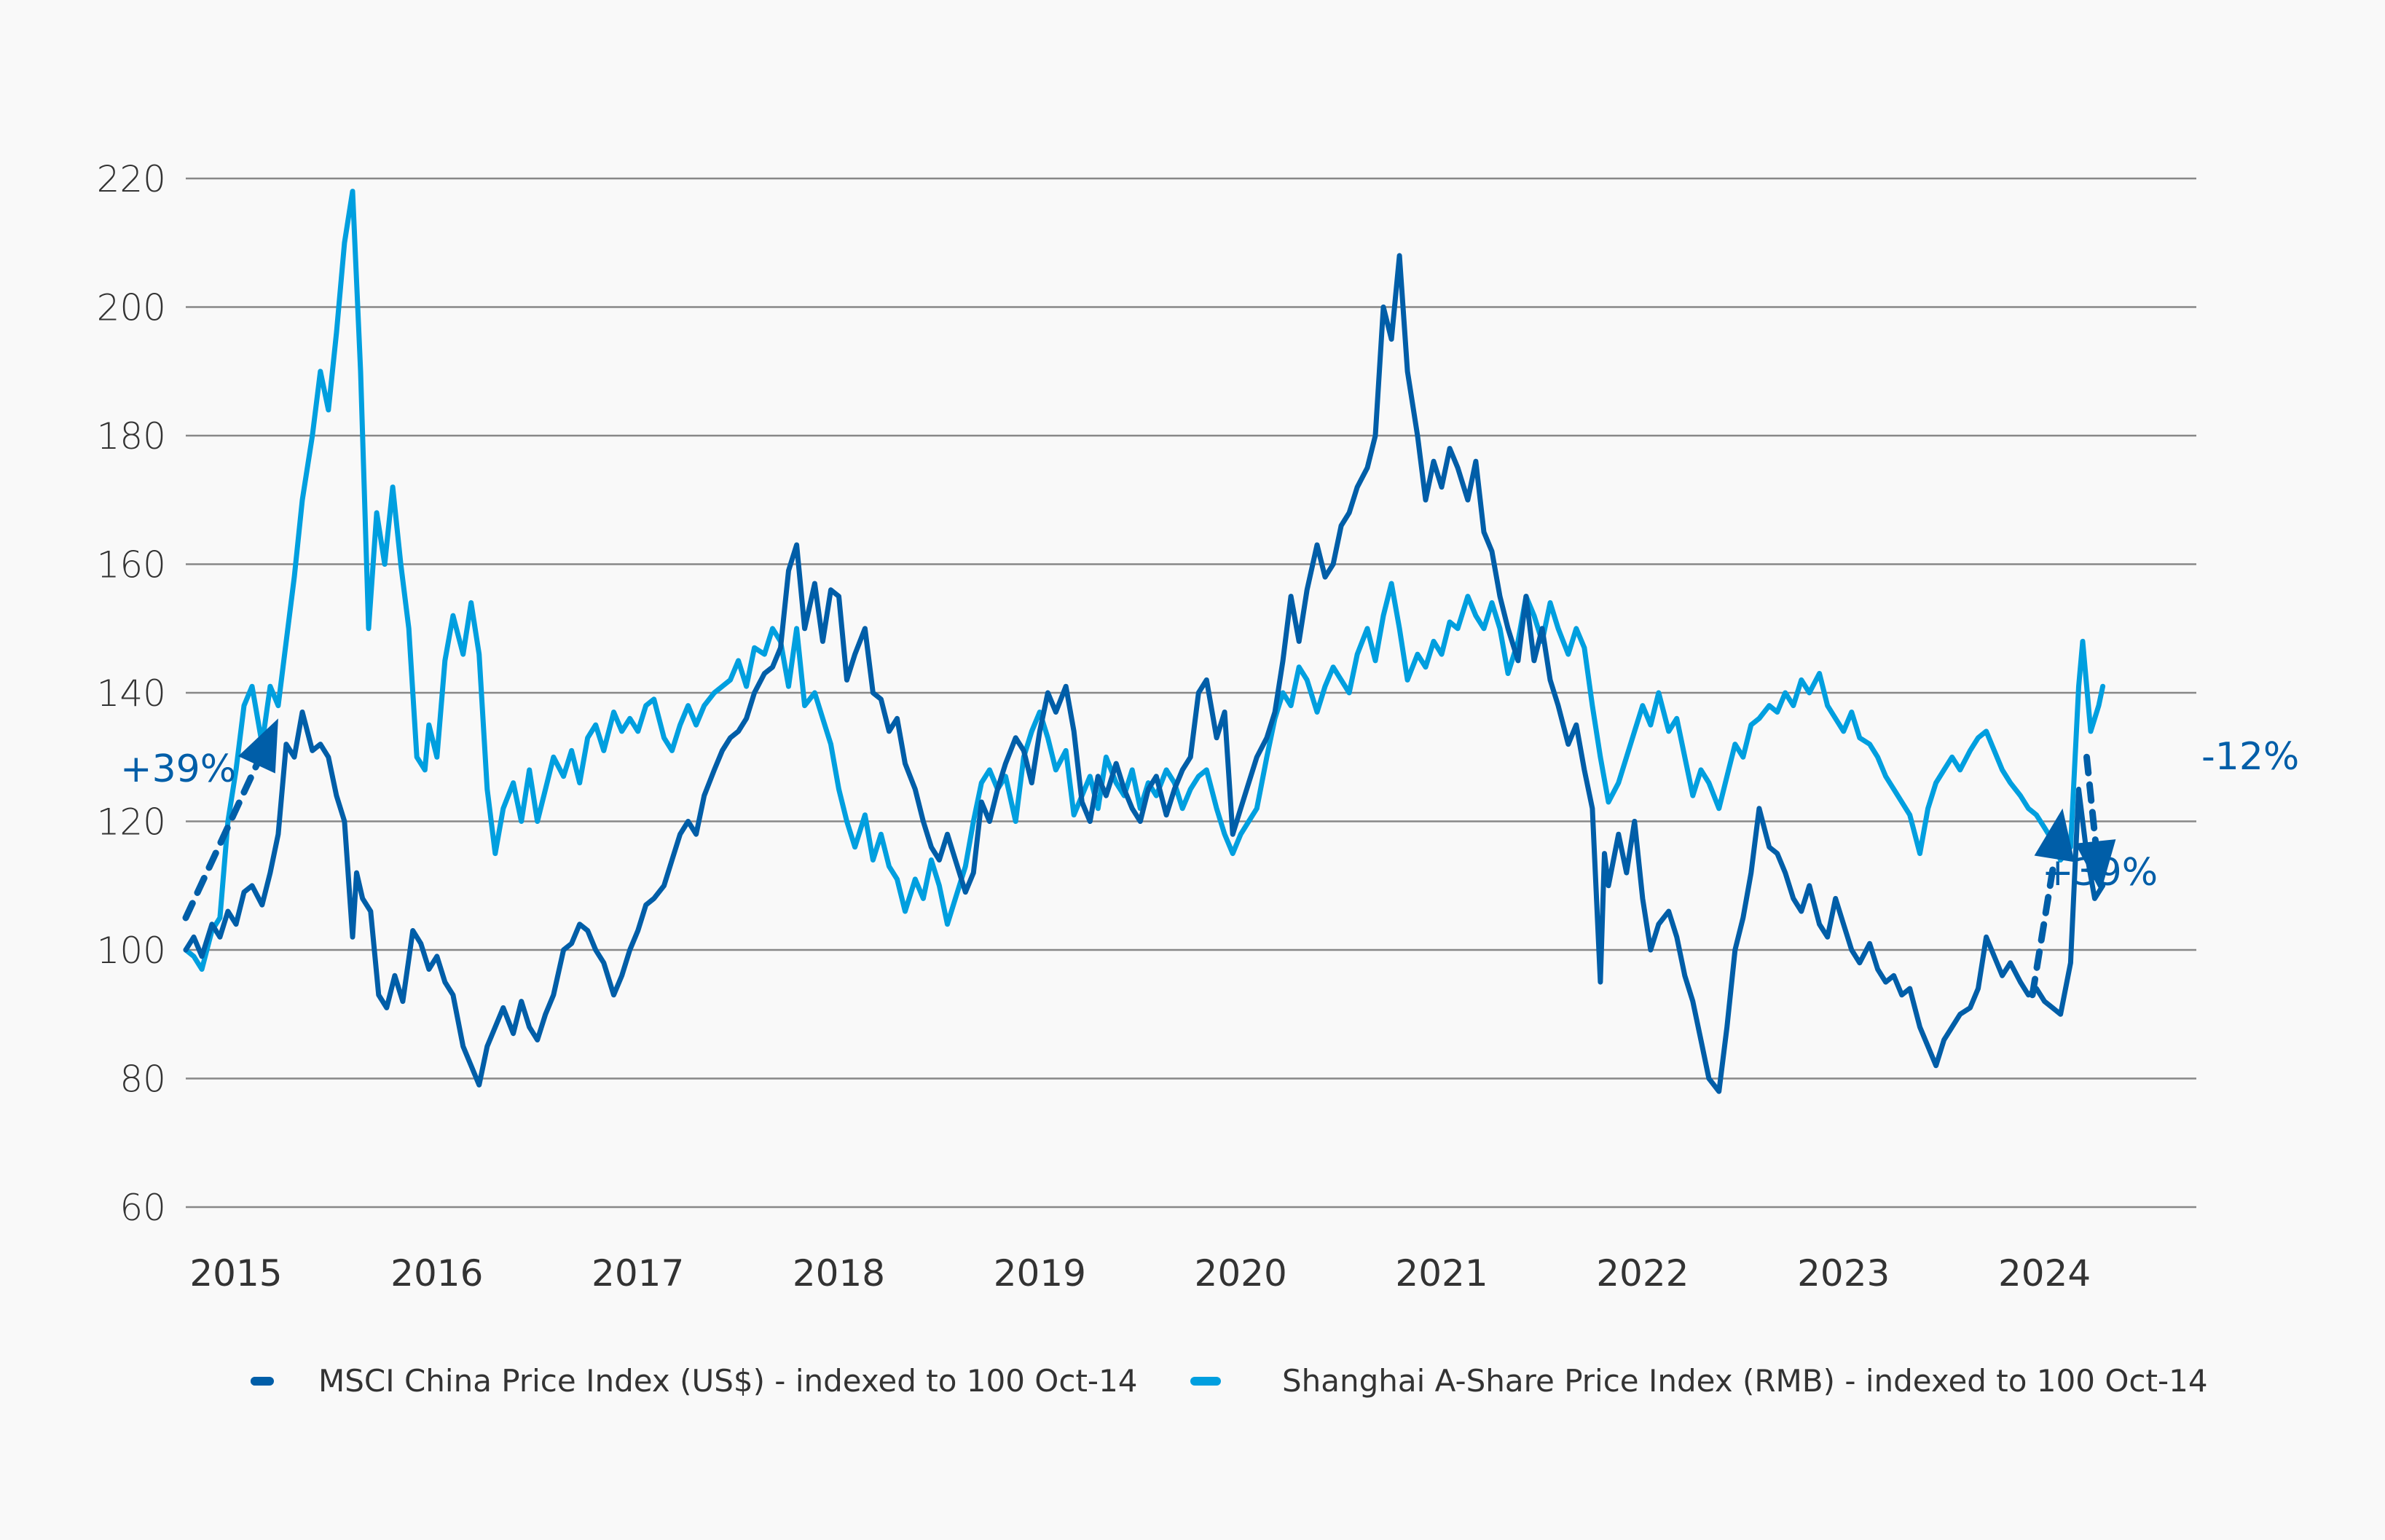  Describe the element at coordinates (1441, 1273) in the screenshot. I see `x-tick-label: 2021` at that location.